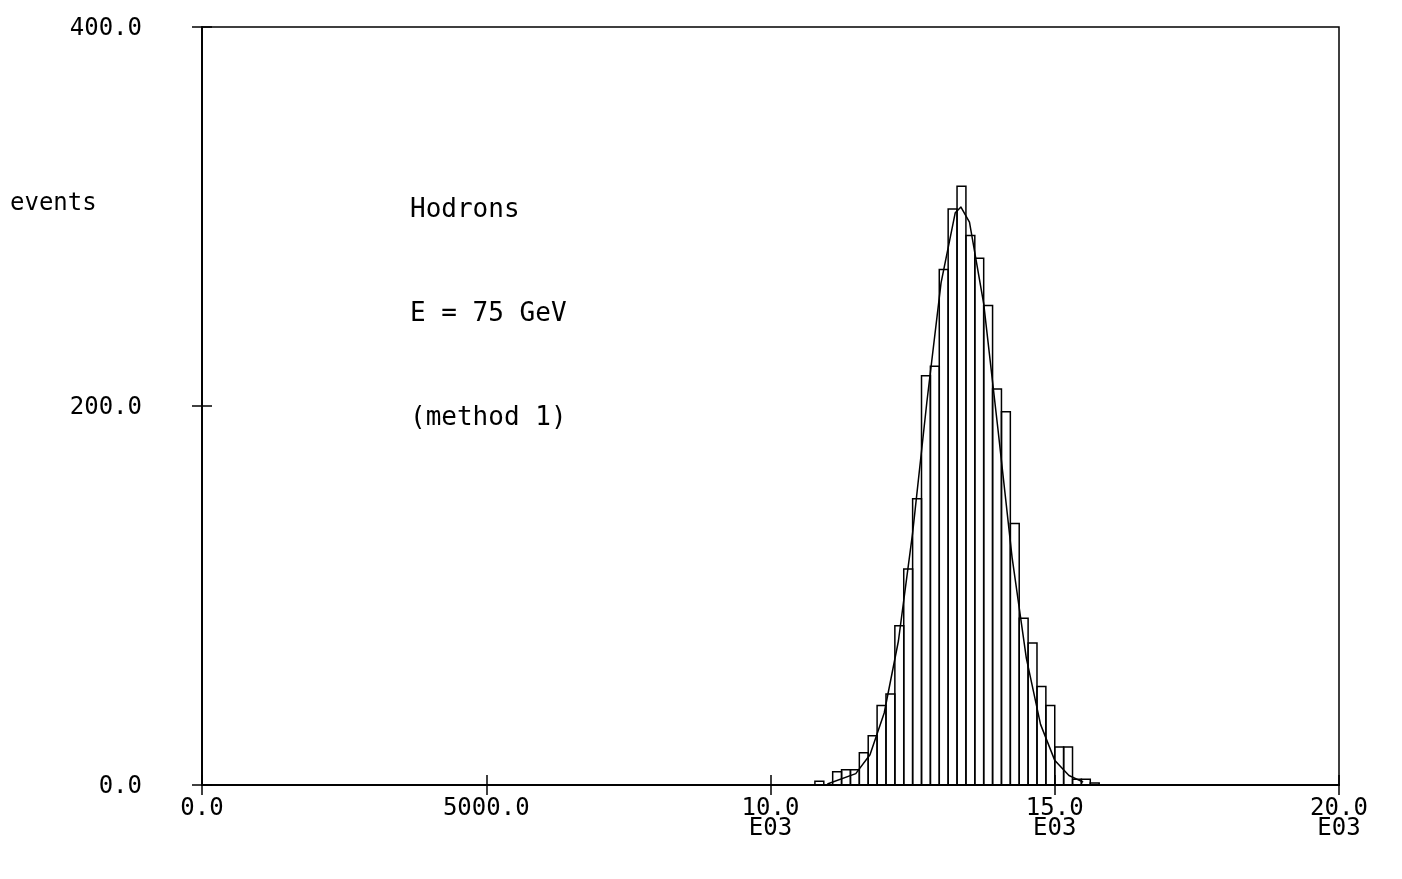 Image resolution: width=1402 pixels, height=879 pixels. I want to click on y-tick-label: 0.0, so click(120, 785).